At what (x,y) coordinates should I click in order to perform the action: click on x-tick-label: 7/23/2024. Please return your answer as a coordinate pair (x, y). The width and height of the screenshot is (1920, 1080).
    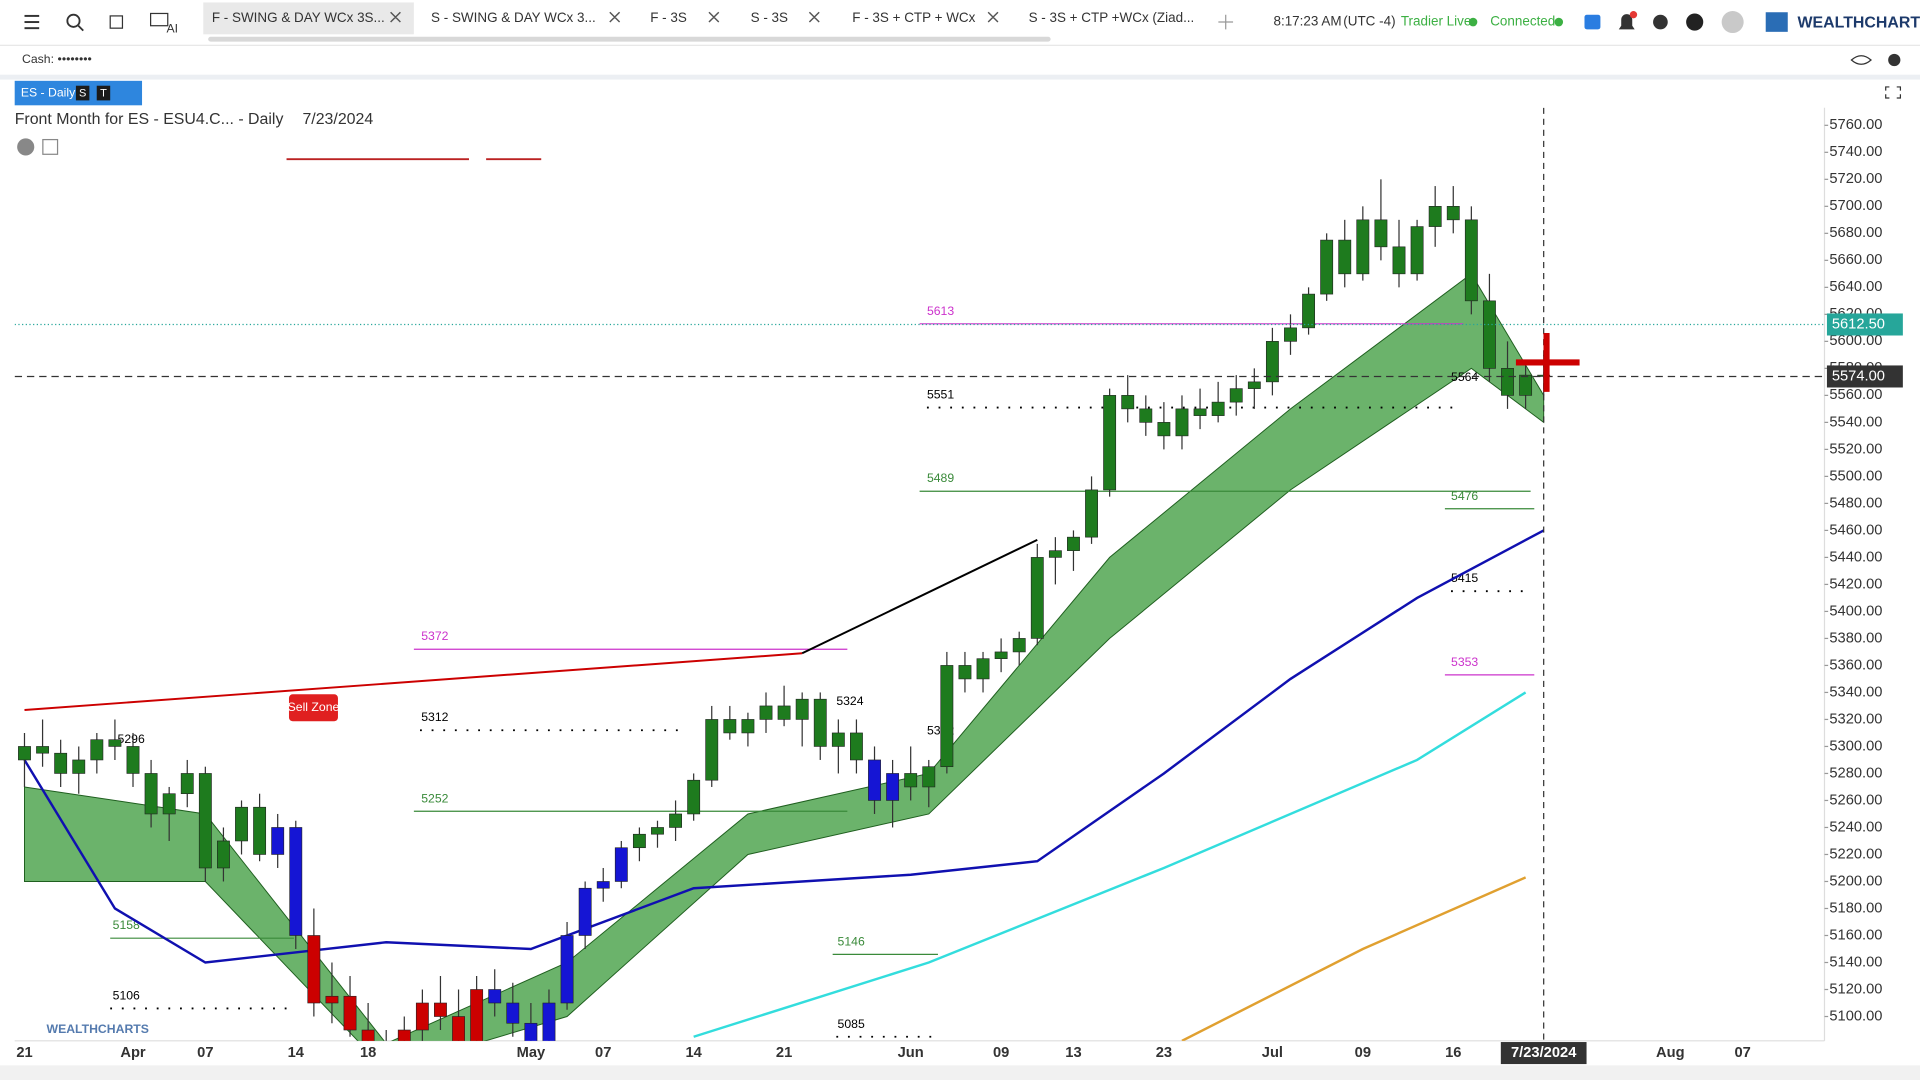
    Looking at the image, I should click on (1544, 1053).